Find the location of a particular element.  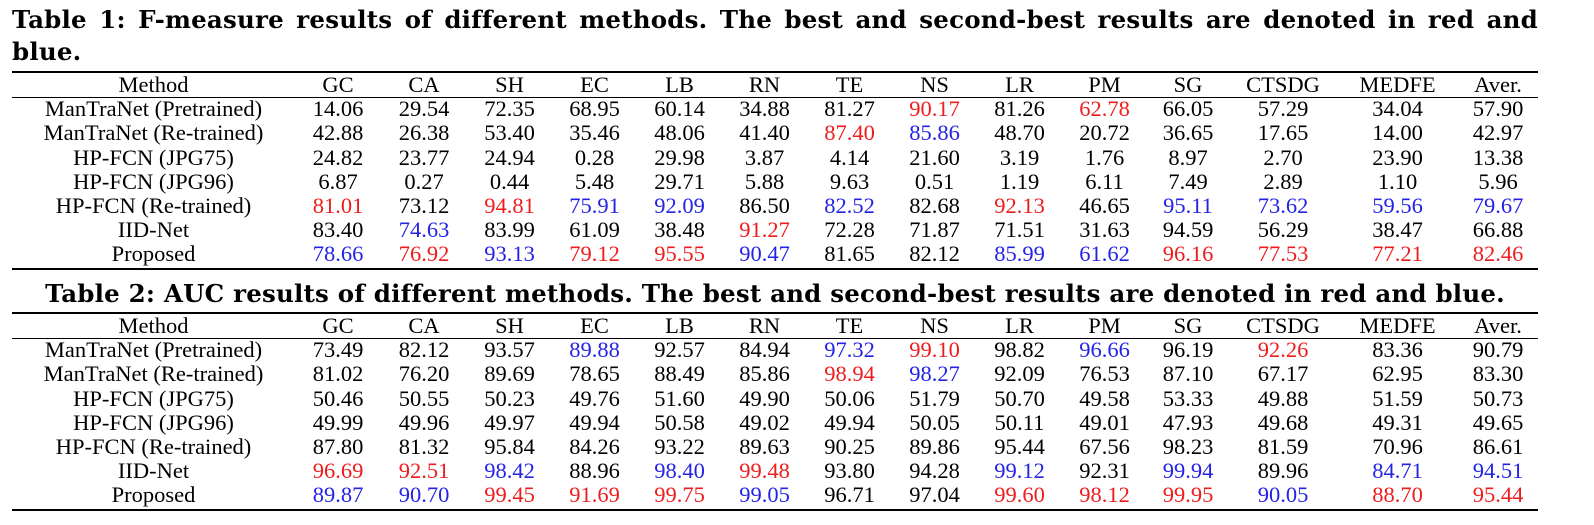

value-cell: 67.56 is located at coordinates (1104, 447).